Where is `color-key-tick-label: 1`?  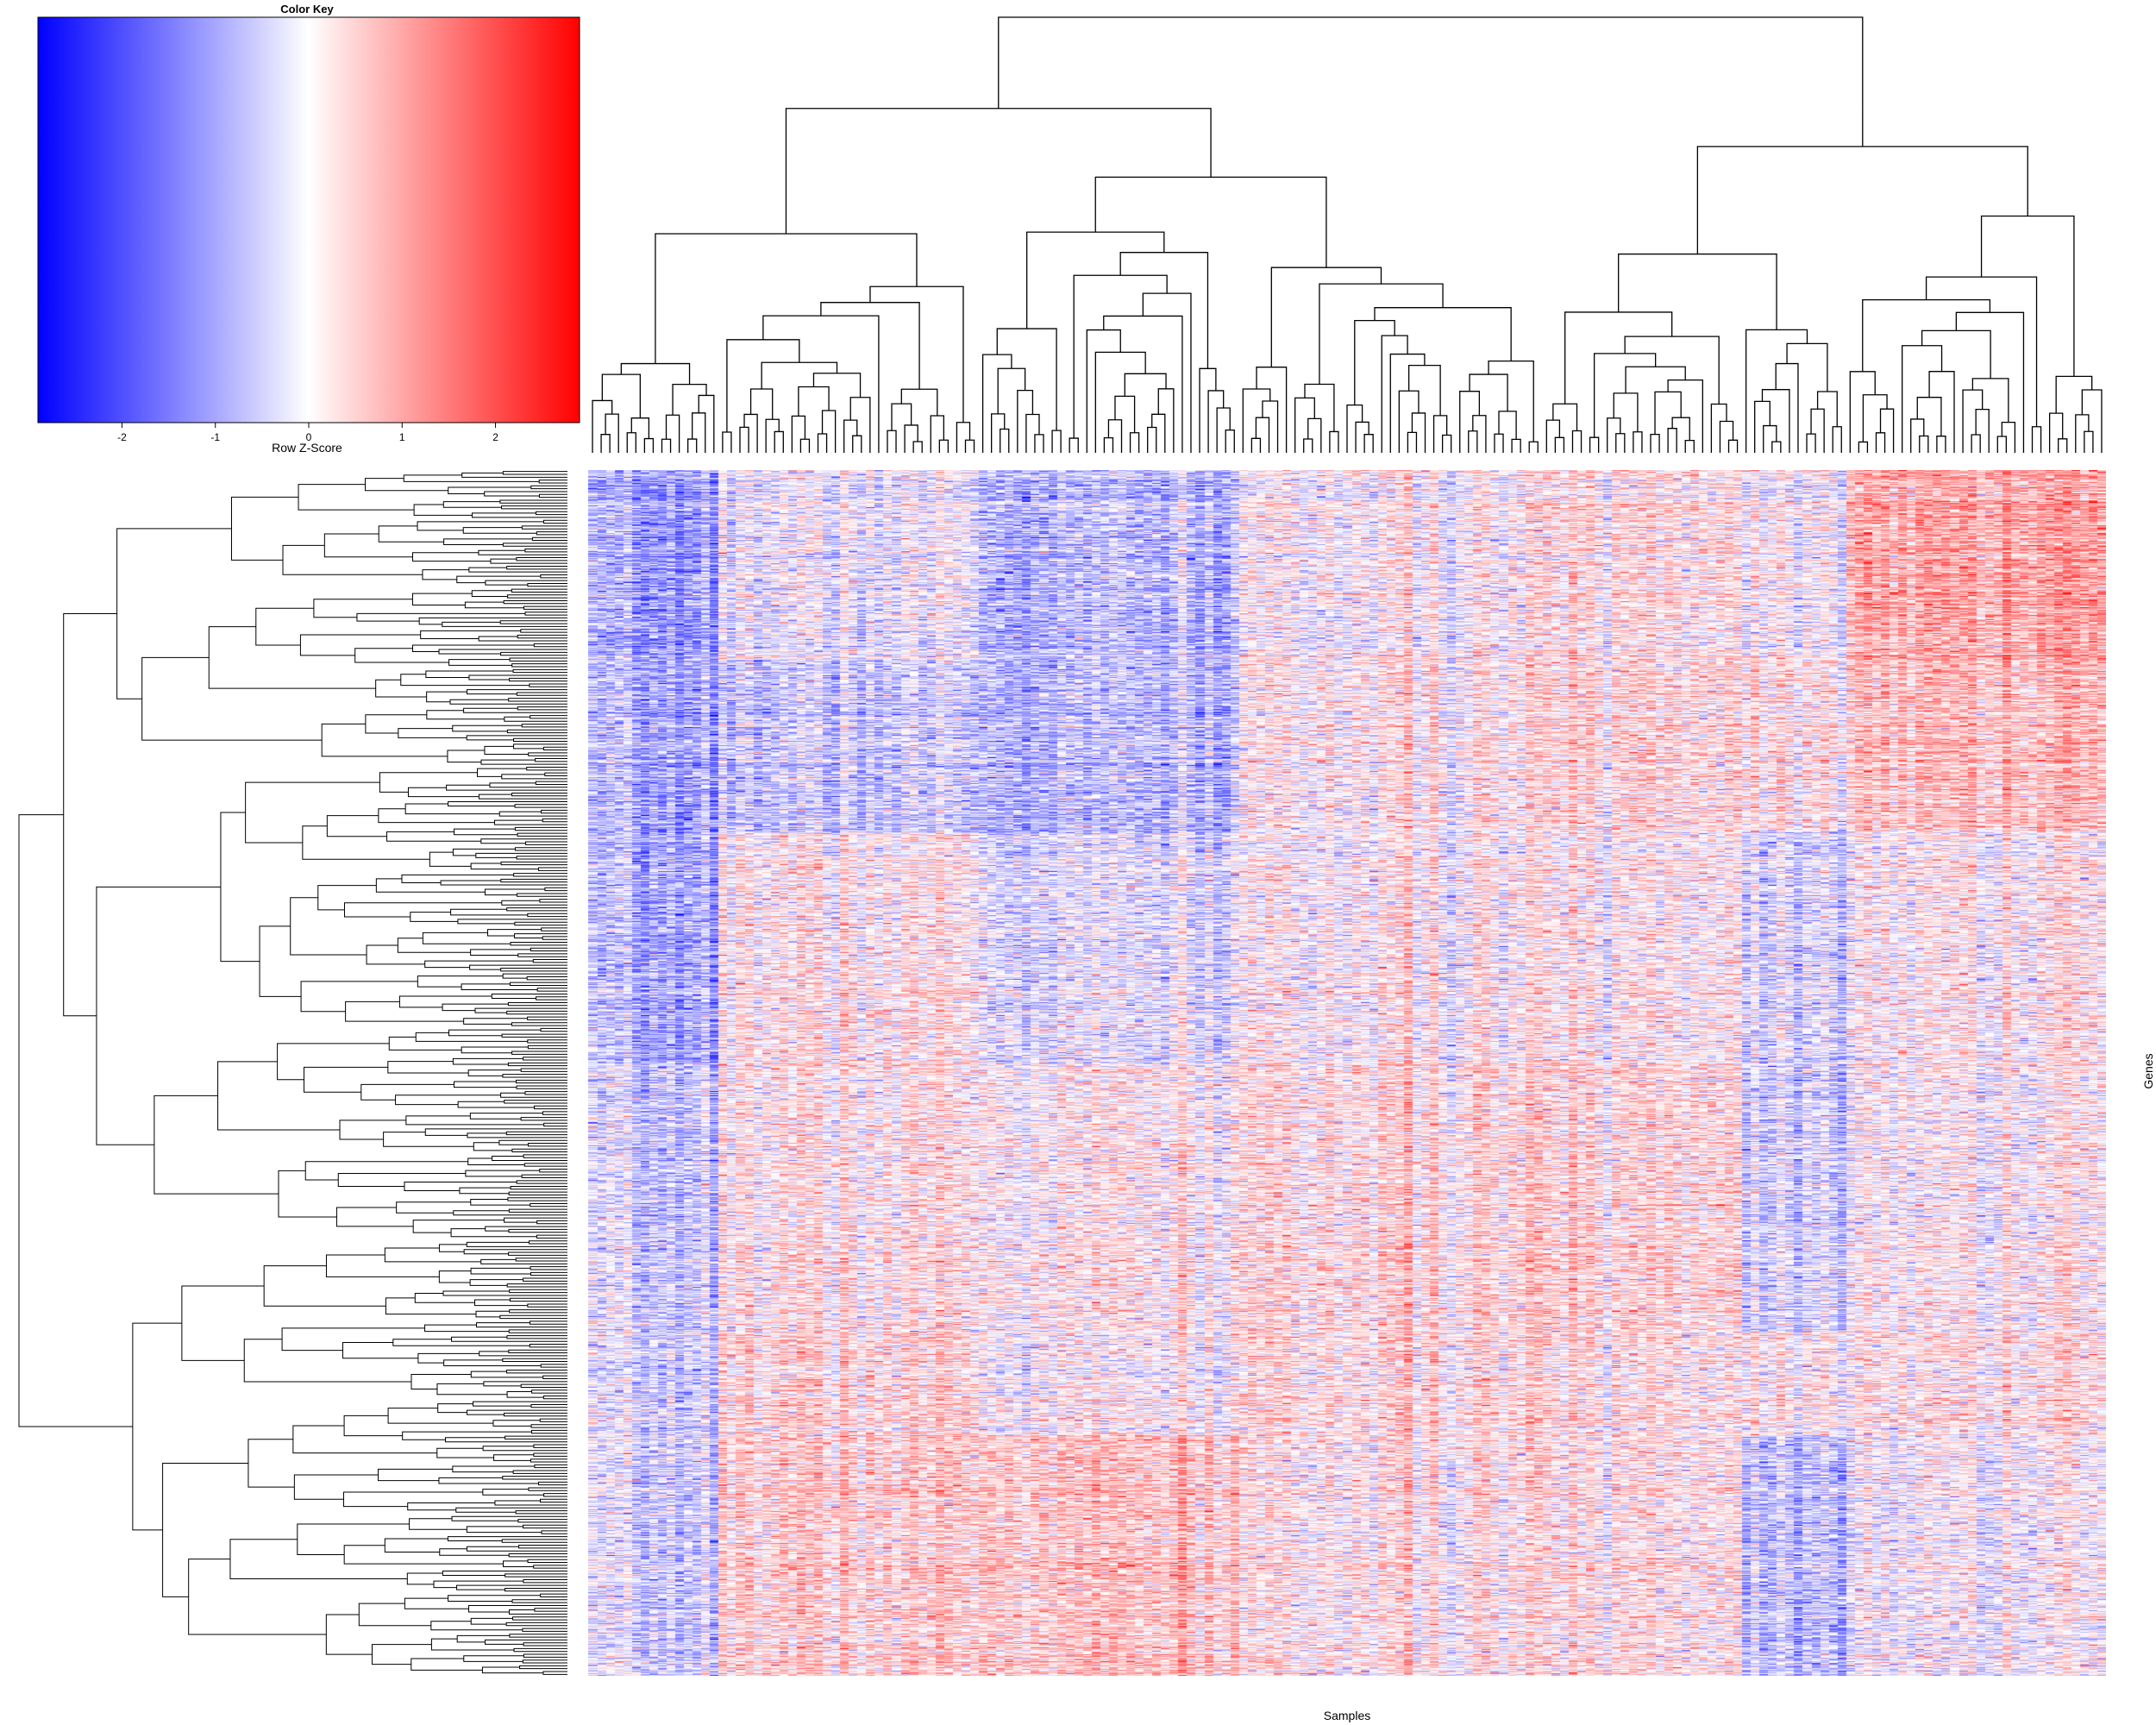 color-key-tick-label: 1 is located at coordinates (402, 437).